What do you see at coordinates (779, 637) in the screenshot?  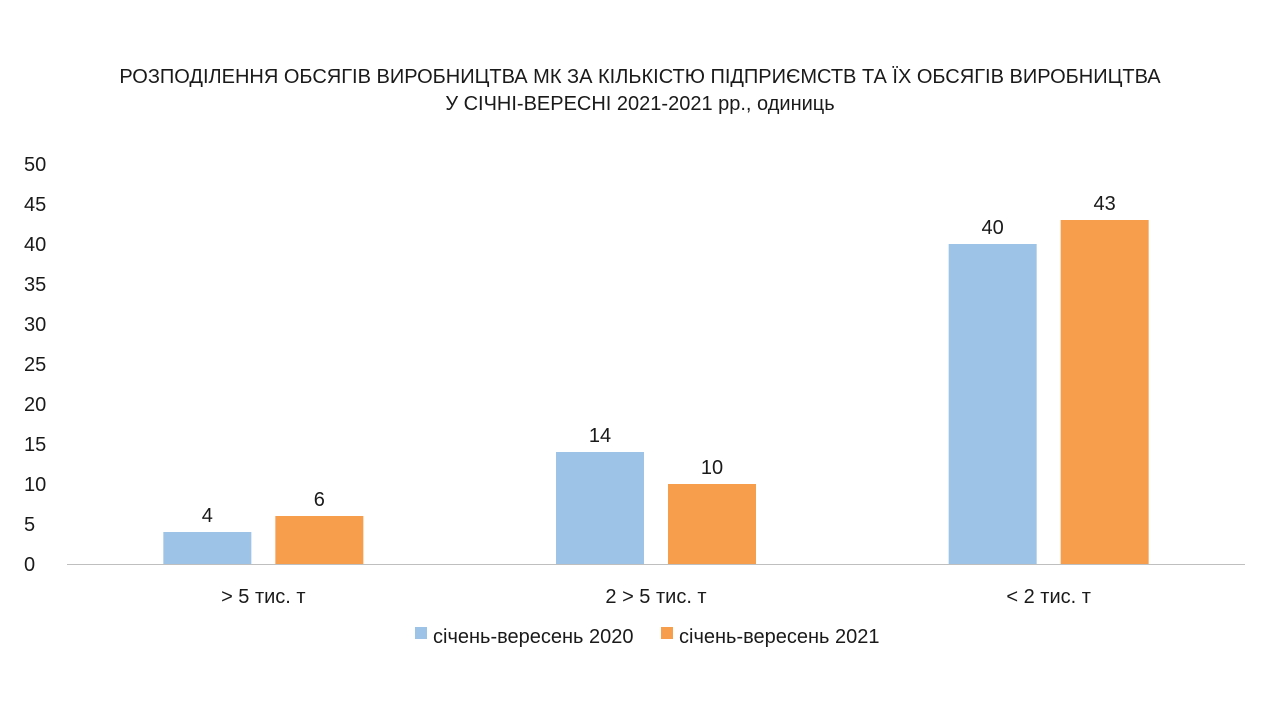 I see `legend-label: січень-вересень 2021` at bounding box center [779, 637].